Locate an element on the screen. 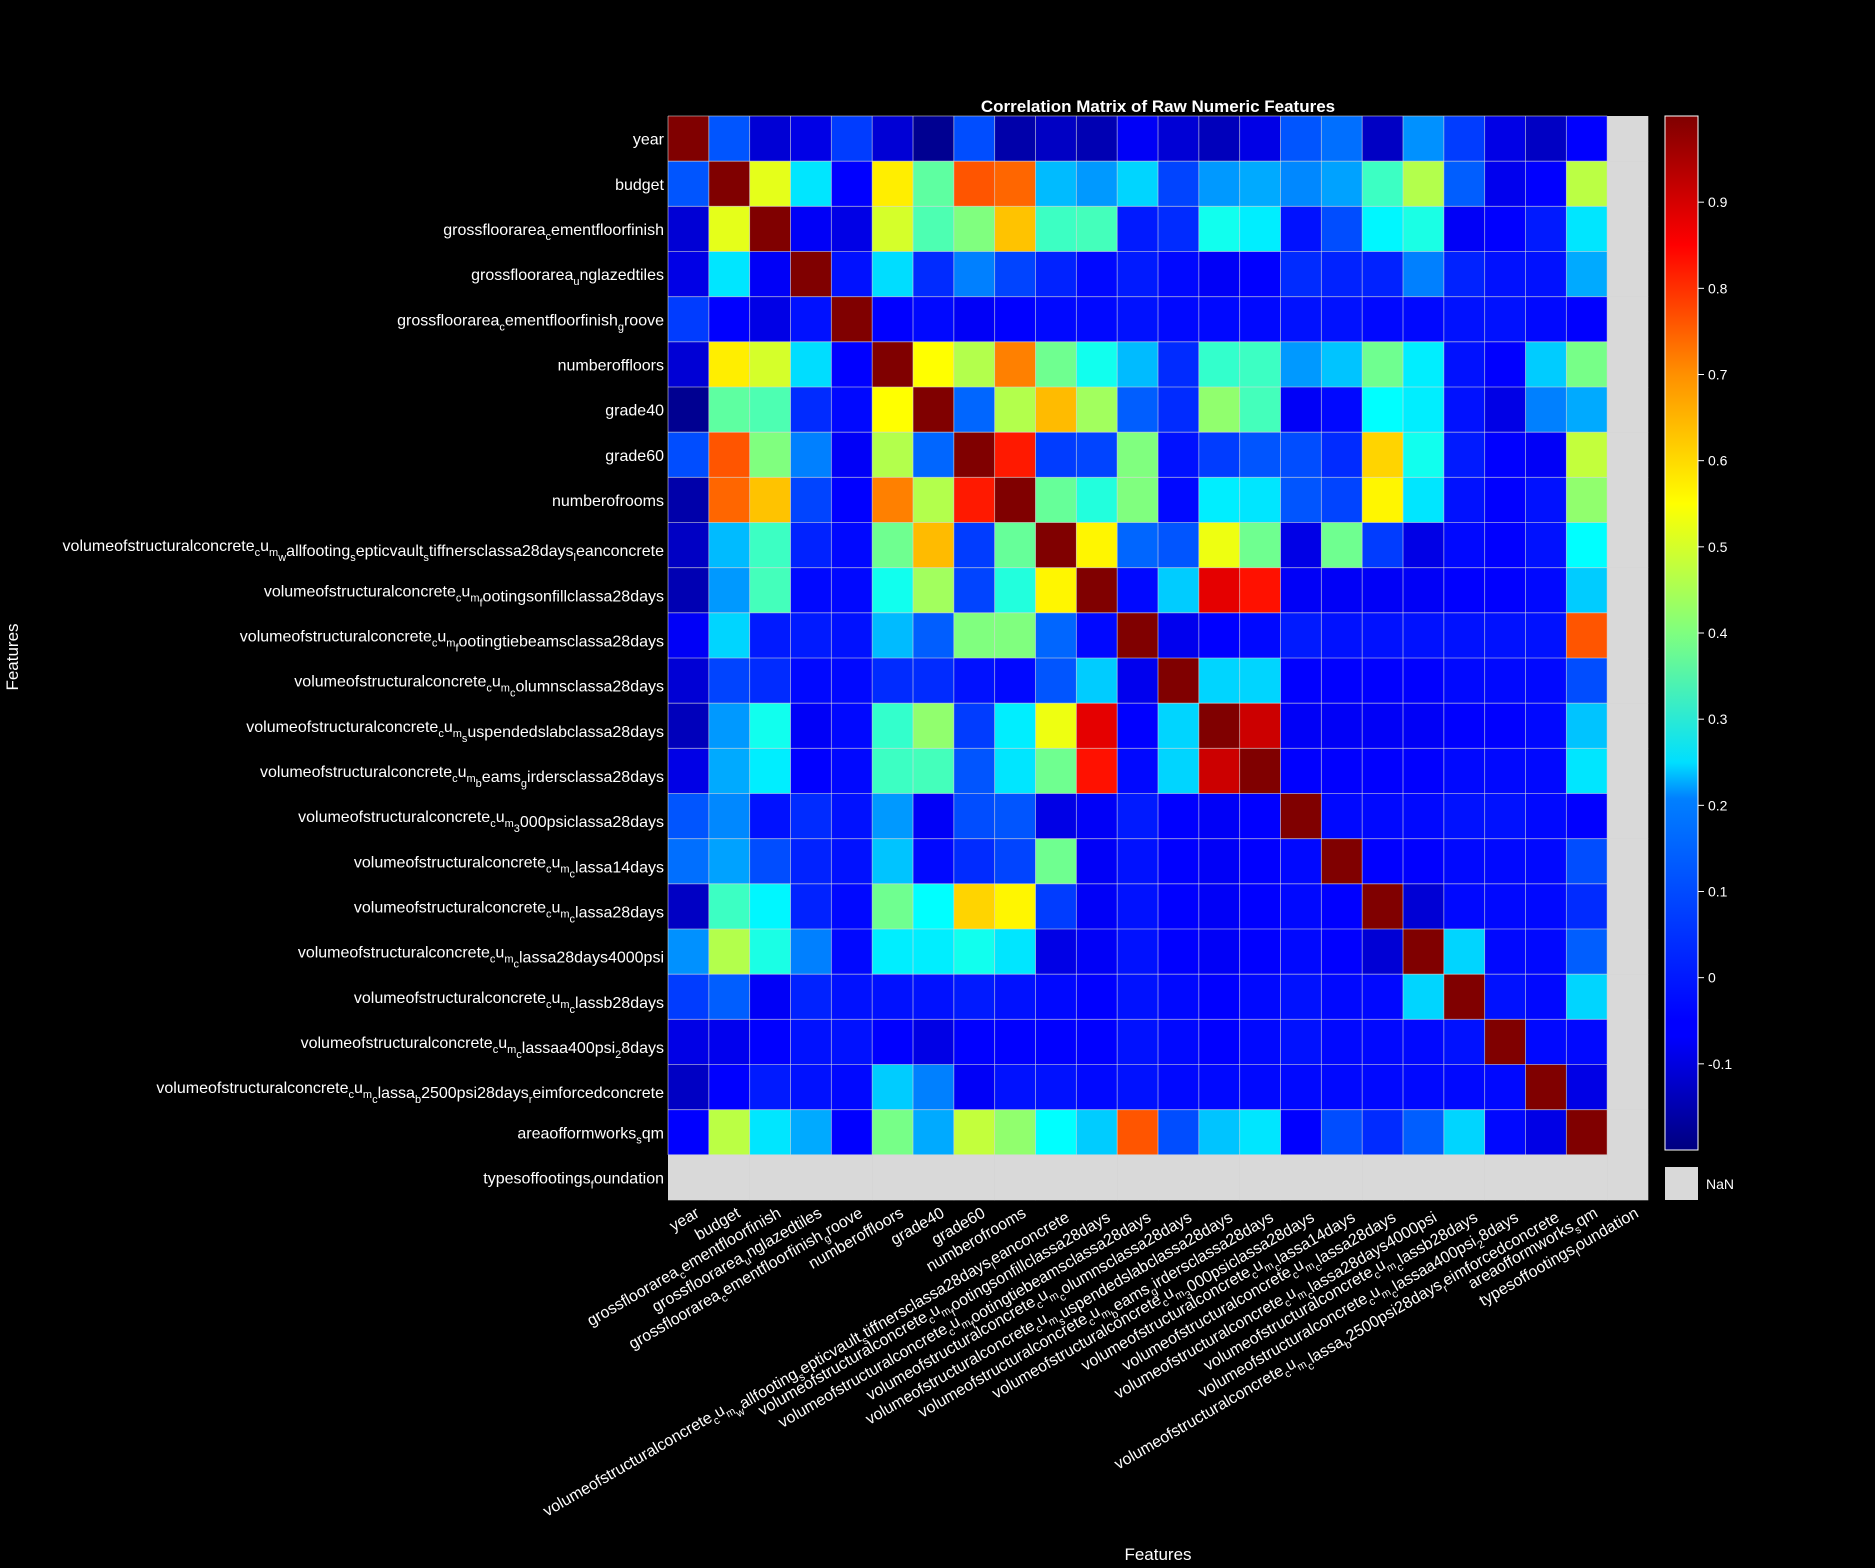 This screenshot has width=1875, height=1568. colorbar-gradient is located at coordinates (1681, 633).